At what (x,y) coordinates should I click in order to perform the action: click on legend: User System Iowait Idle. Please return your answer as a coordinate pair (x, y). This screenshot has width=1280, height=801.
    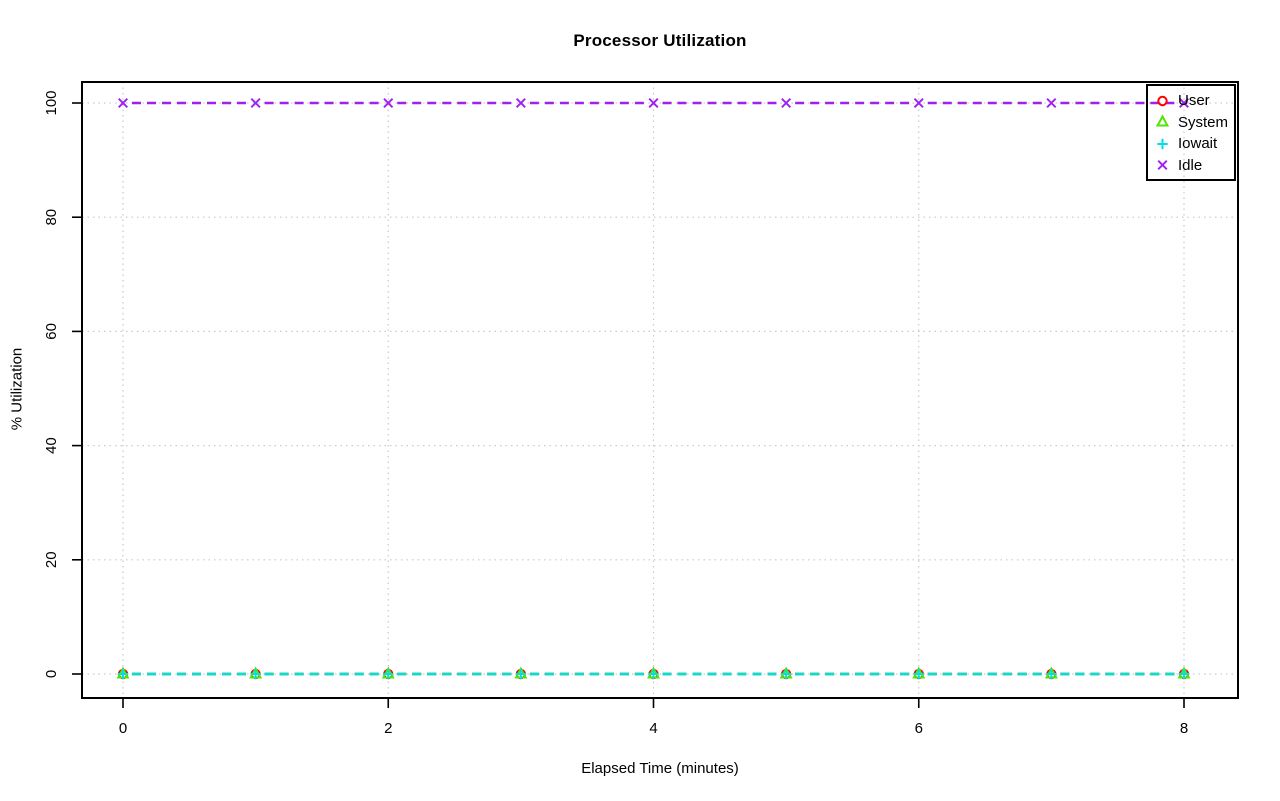
    Looking at the image, I should click on (1191, 132).